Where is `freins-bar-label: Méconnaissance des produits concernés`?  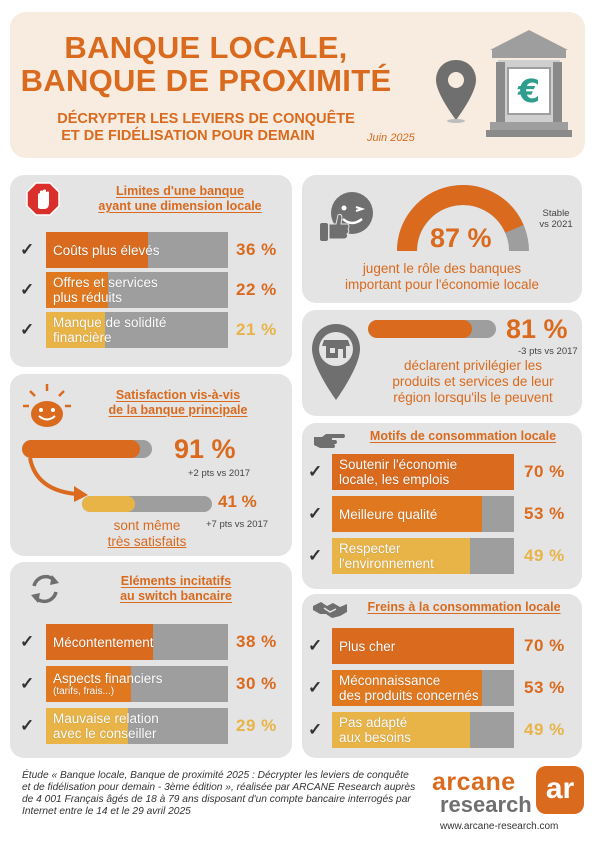 freins-bar-label: Méconnaissance des produits concernés is located at coordinates (409, 688).